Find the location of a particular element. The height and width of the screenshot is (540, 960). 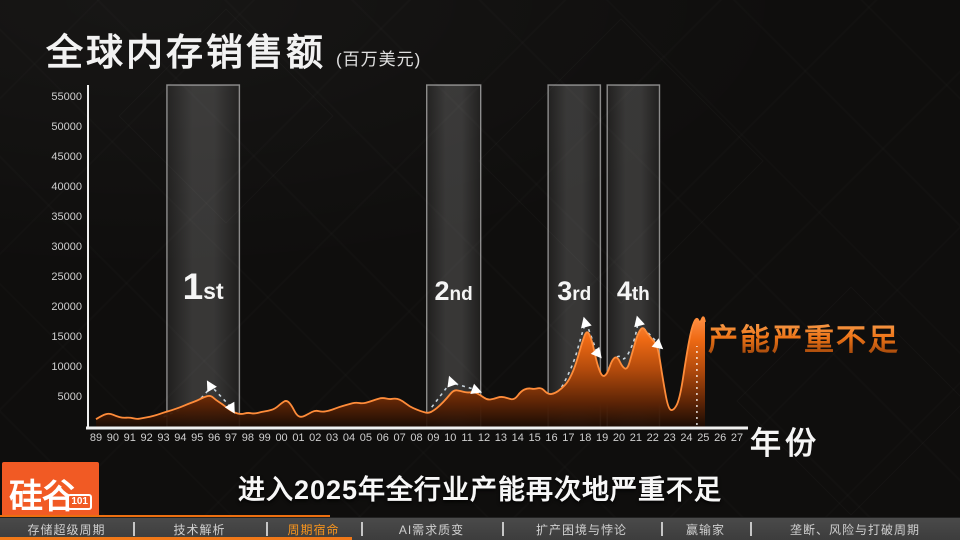

x-axis-tick-label: 00 is located at coordinates (281, 438).